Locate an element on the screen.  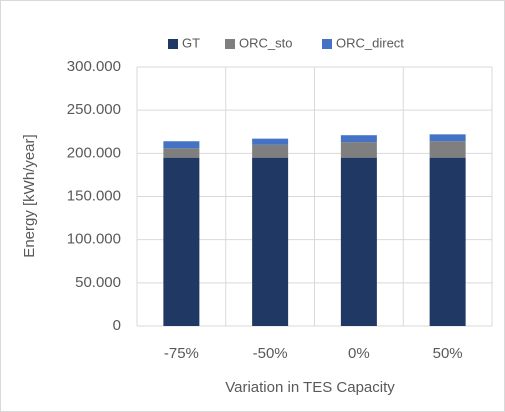
y-tick-label: 100.000 is located at coordinates (94, 239).